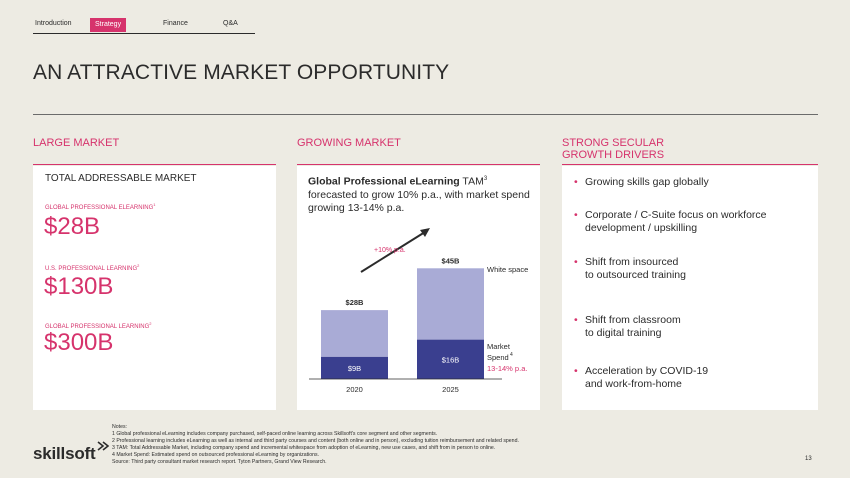 This screenshot has height=478, width=850. I want to click on driver-line: Growing skills gap globally, so click(647, 182).